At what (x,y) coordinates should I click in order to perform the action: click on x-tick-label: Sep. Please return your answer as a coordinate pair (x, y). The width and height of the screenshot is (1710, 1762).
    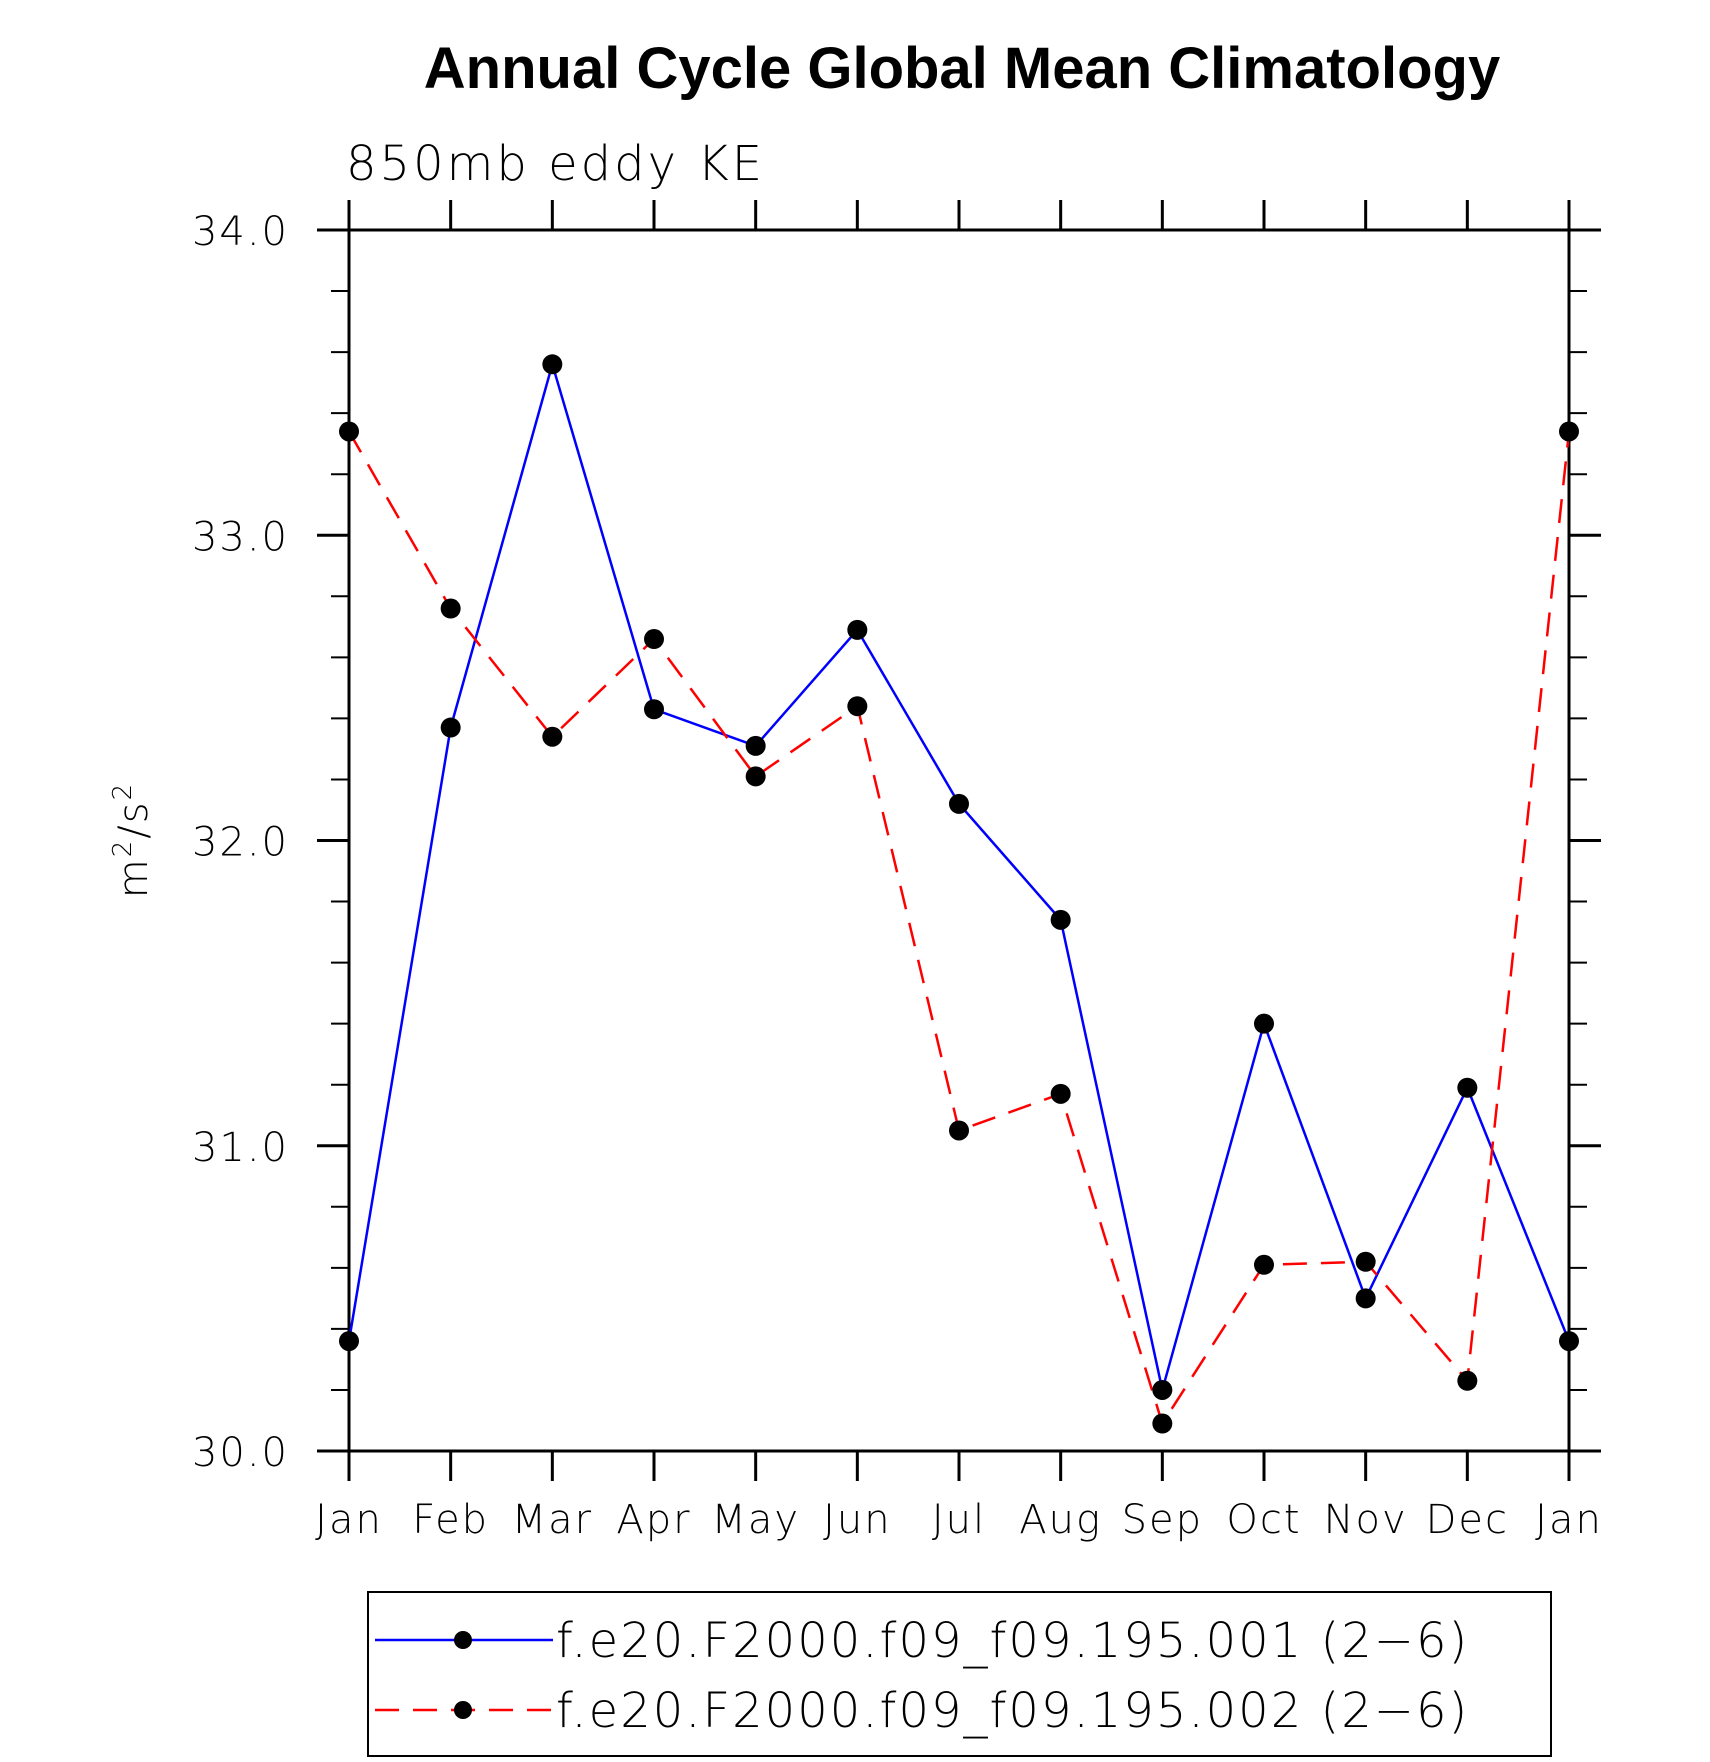
    Looking at the image, I should click on (1162, 1520).